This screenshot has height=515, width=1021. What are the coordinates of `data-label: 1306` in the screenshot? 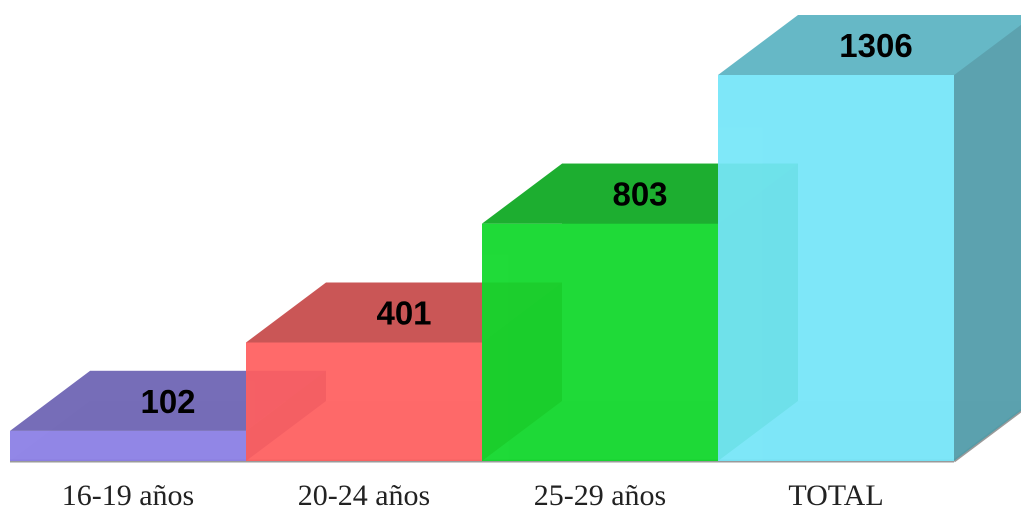 It's located at (875, 45).